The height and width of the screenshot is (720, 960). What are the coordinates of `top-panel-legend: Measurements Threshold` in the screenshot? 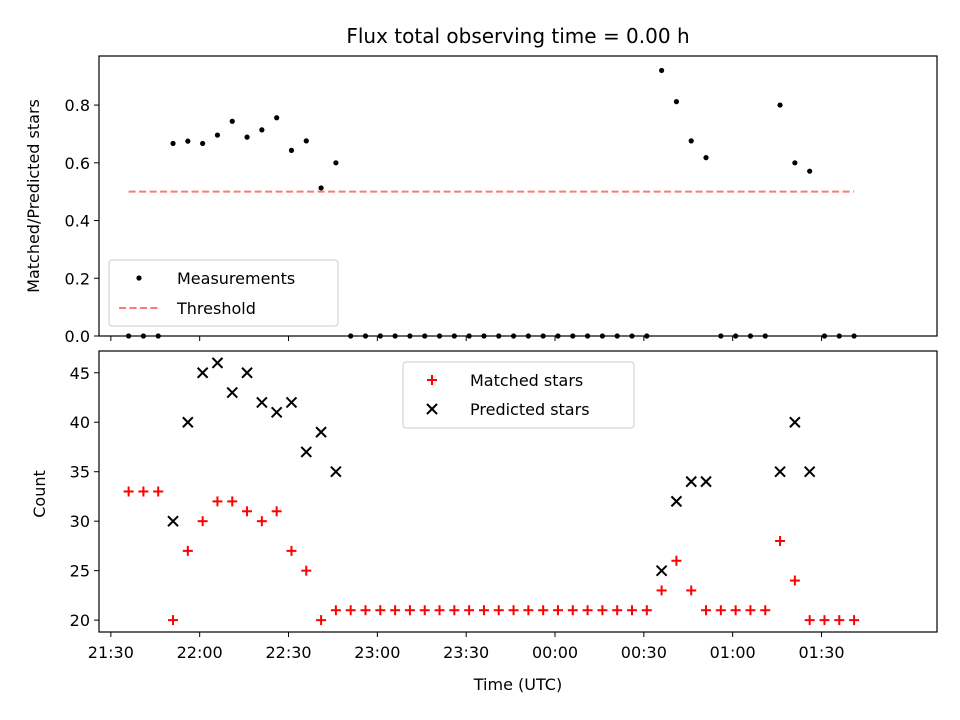 It's located at (223, 293).